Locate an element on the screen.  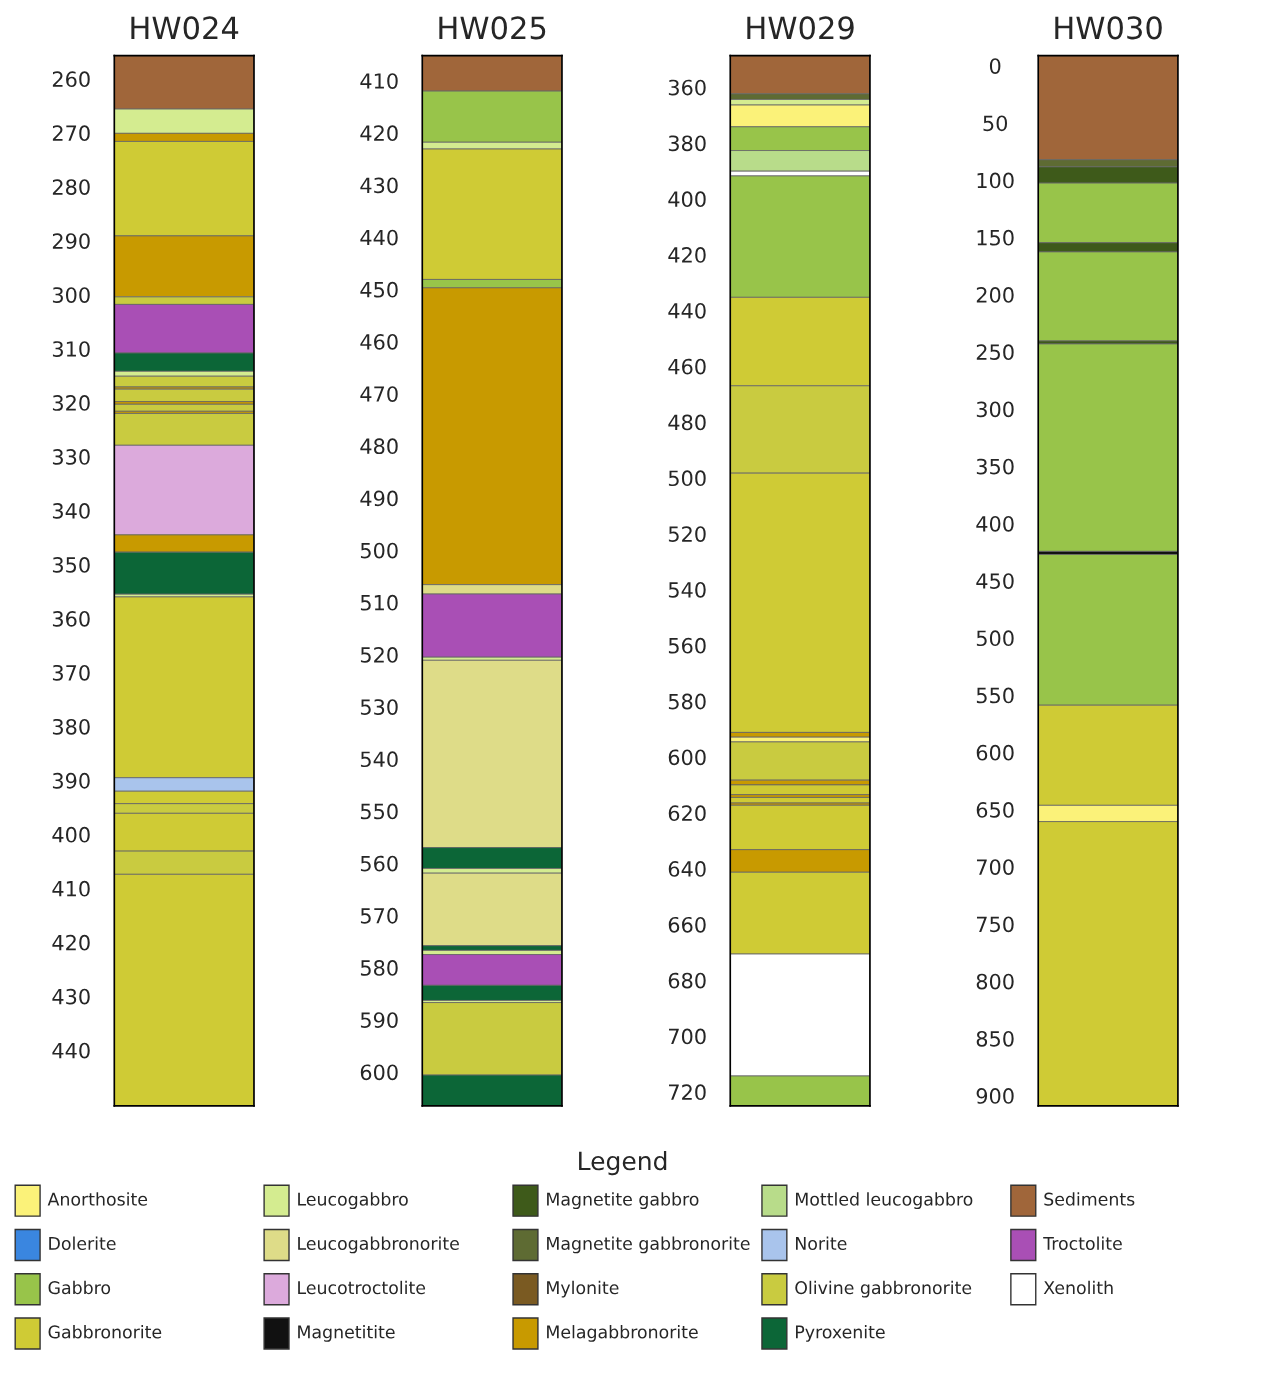
y-tick-label: 680 is located at coordinates (687, 980).